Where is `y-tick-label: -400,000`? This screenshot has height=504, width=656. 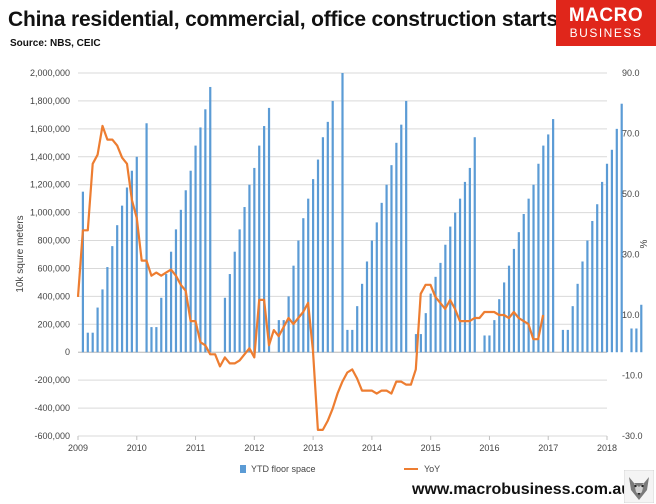
y-tick-label: -400,000 is located at coordinates (52, 408).